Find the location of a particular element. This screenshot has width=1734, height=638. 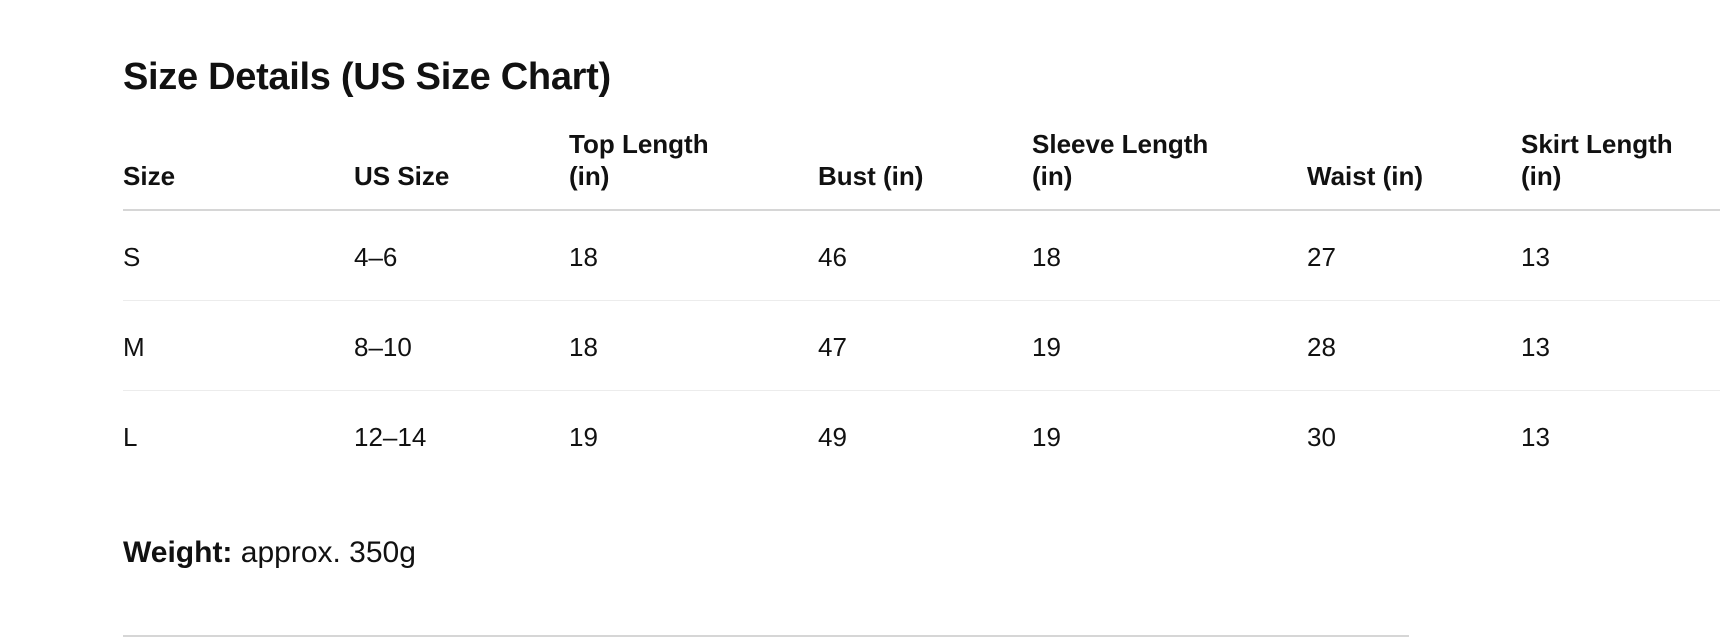

table-cell: 28 is located at coordinates (1321, 347).